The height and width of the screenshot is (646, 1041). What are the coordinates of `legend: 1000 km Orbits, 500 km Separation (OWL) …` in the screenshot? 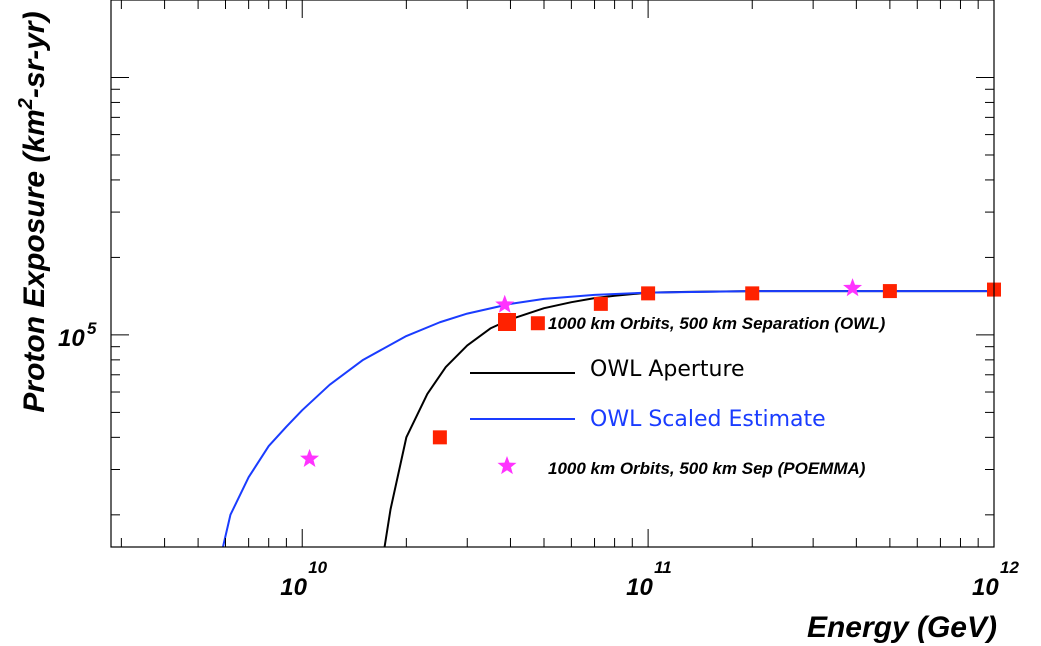 It's located at (678, 395).